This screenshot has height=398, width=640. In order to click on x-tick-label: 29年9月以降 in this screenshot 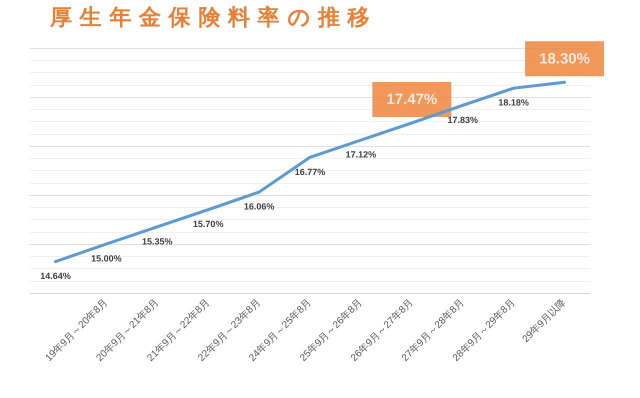, I will do `click(544, 320)`.